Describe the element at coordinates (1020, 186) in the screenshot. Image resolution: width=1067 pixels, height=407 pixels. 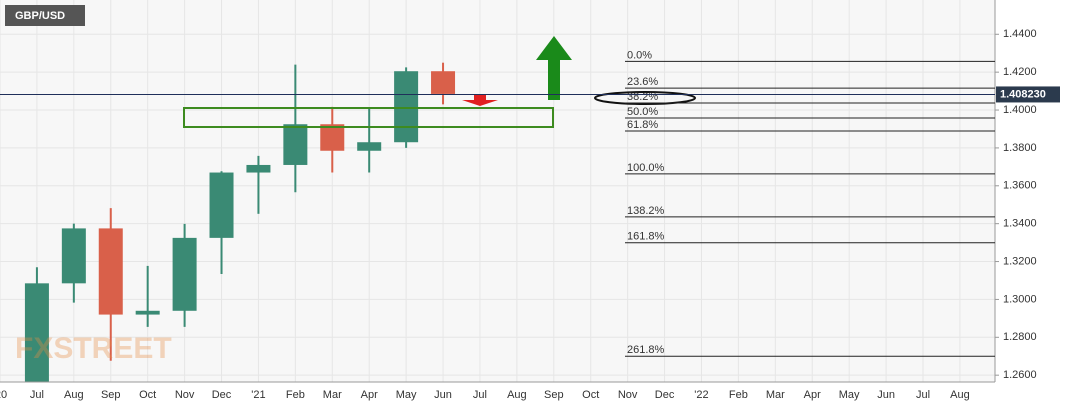
I see `y-tick-label: 1.3600` at that location.